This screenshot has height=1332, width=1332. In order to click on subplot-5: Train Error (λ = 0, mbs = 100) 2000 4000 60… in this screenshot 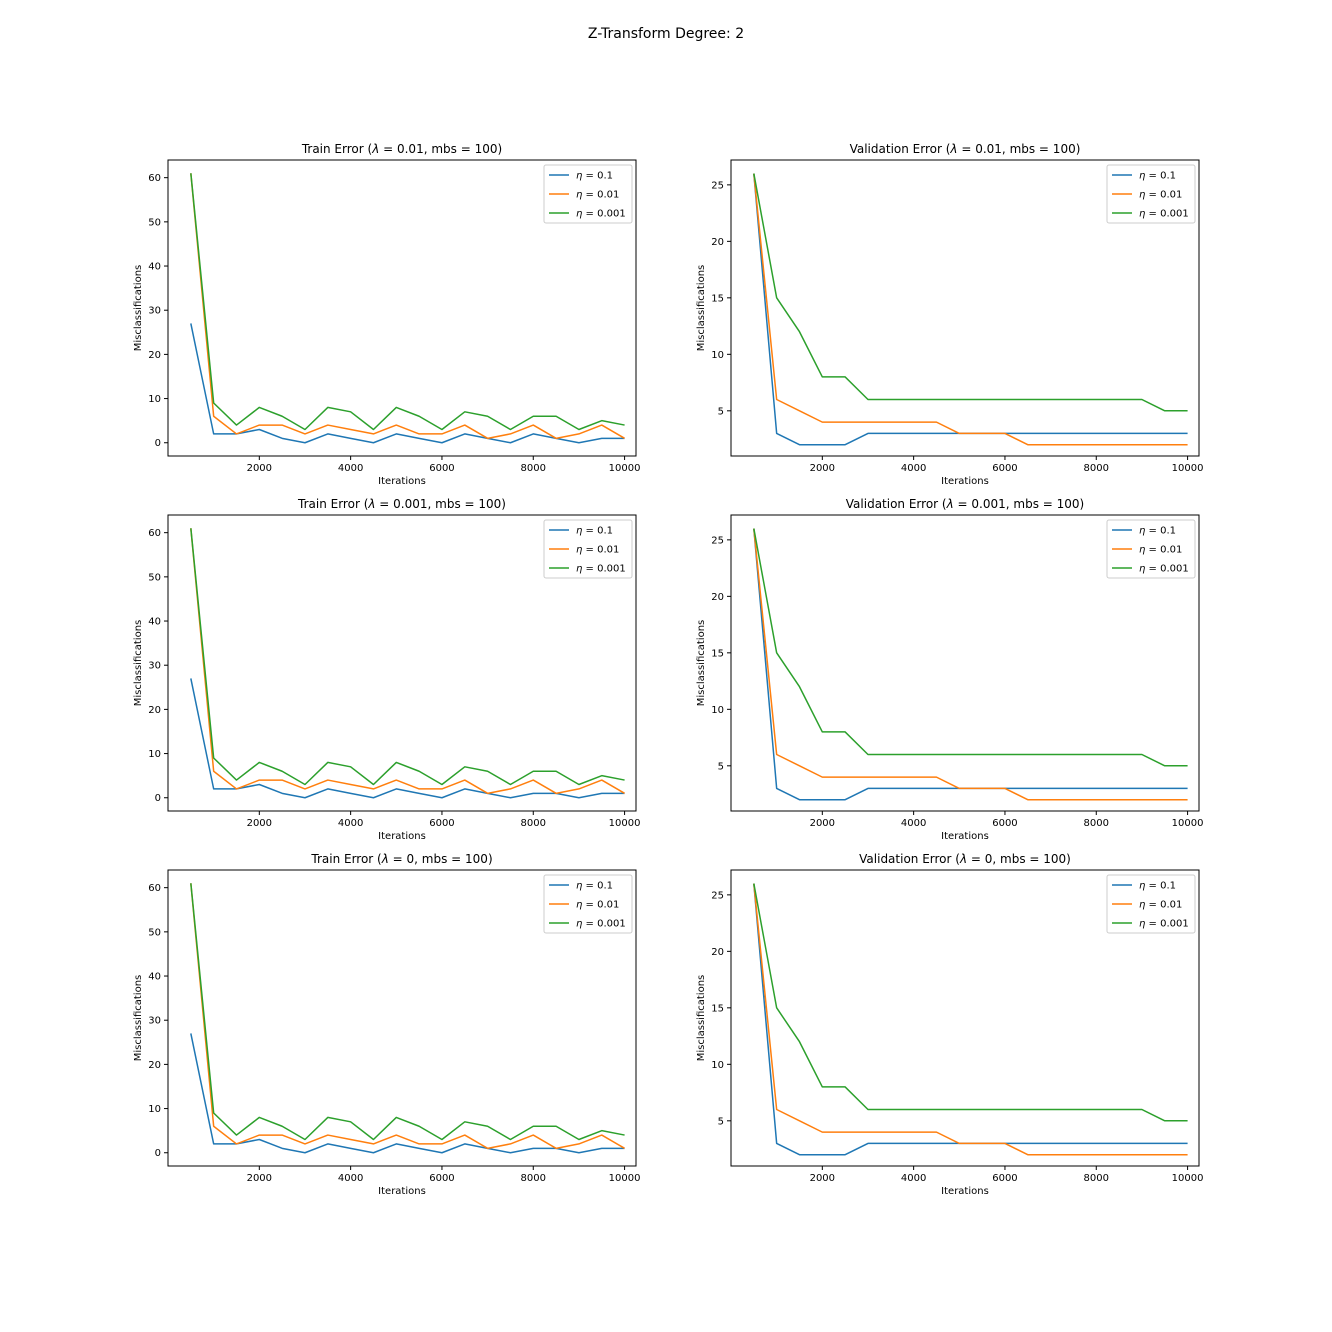, I will do `click(386, 1024)`.